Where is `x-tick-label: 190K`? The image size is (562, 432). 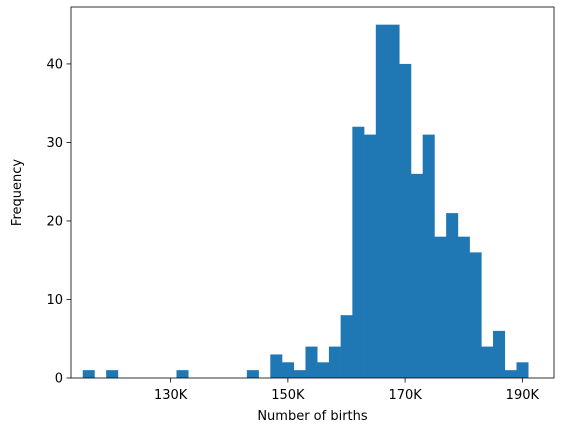 x-tick-label: 190K is located at coordinates (523, 395).